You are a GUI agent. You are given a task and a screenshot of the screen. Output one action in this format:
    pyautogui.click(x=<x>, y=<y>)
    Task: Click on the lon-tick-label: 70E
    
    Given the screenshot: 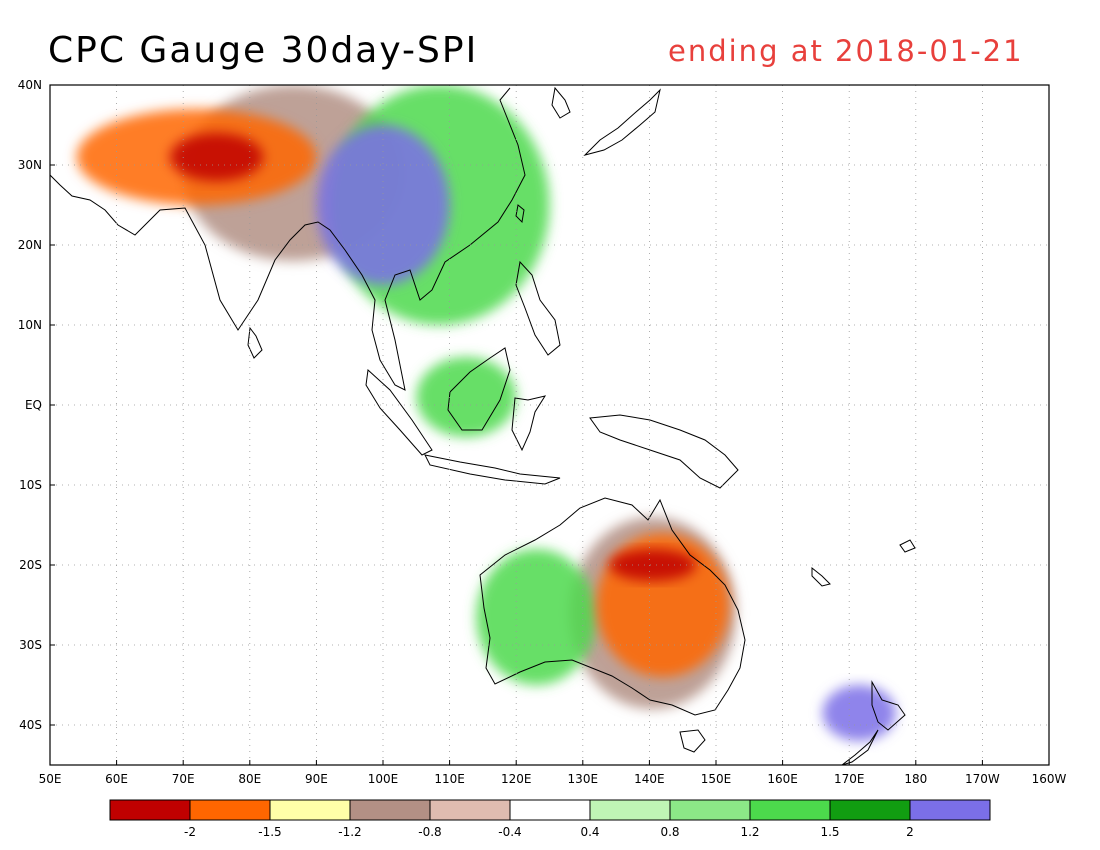 What is the action you would take?
    pyautogui.click(x=183, y=779)
    